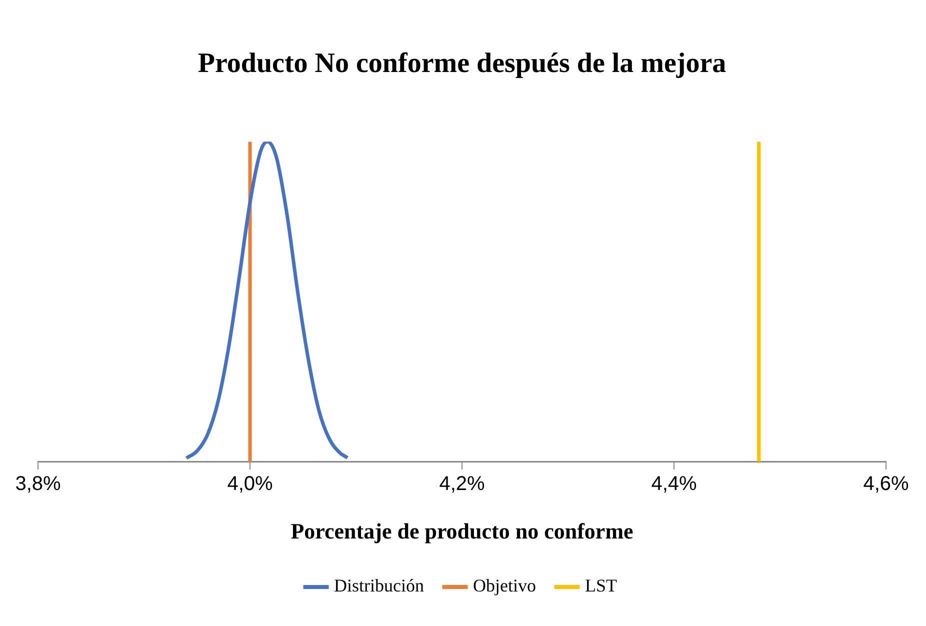 The height and width of the screenshot is (626, 926). I want to click on x-tick-label: 4,0%, so click(250, 484).